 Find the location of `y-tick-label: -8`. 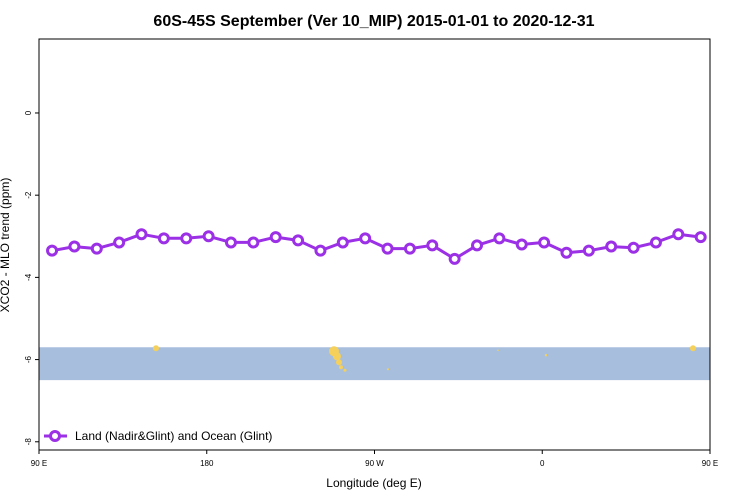

y-tick-label: -8 is located at coordinates (28, 442).